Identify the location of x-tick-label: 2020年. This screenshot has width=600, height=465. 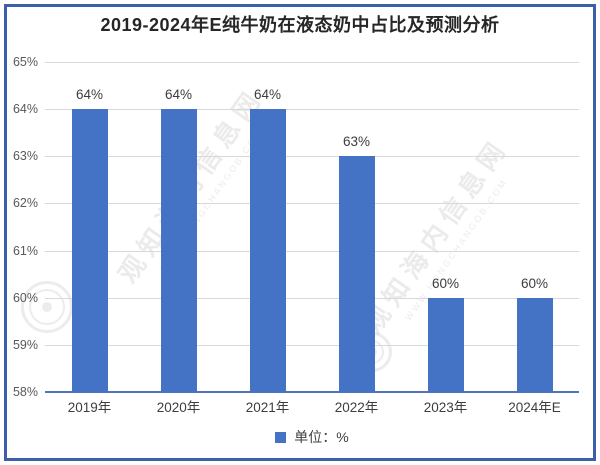
(178, 407).